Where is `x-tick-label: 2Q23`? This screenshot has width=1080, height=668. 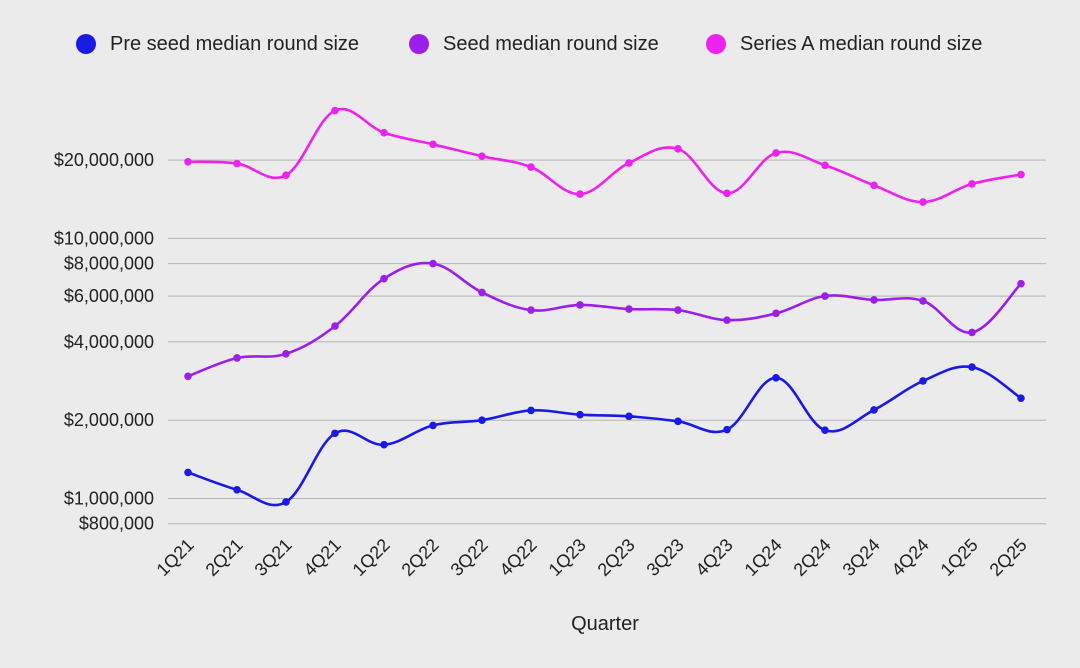 x-tick-label: 2Q23 is located at coordinates (616, 557).